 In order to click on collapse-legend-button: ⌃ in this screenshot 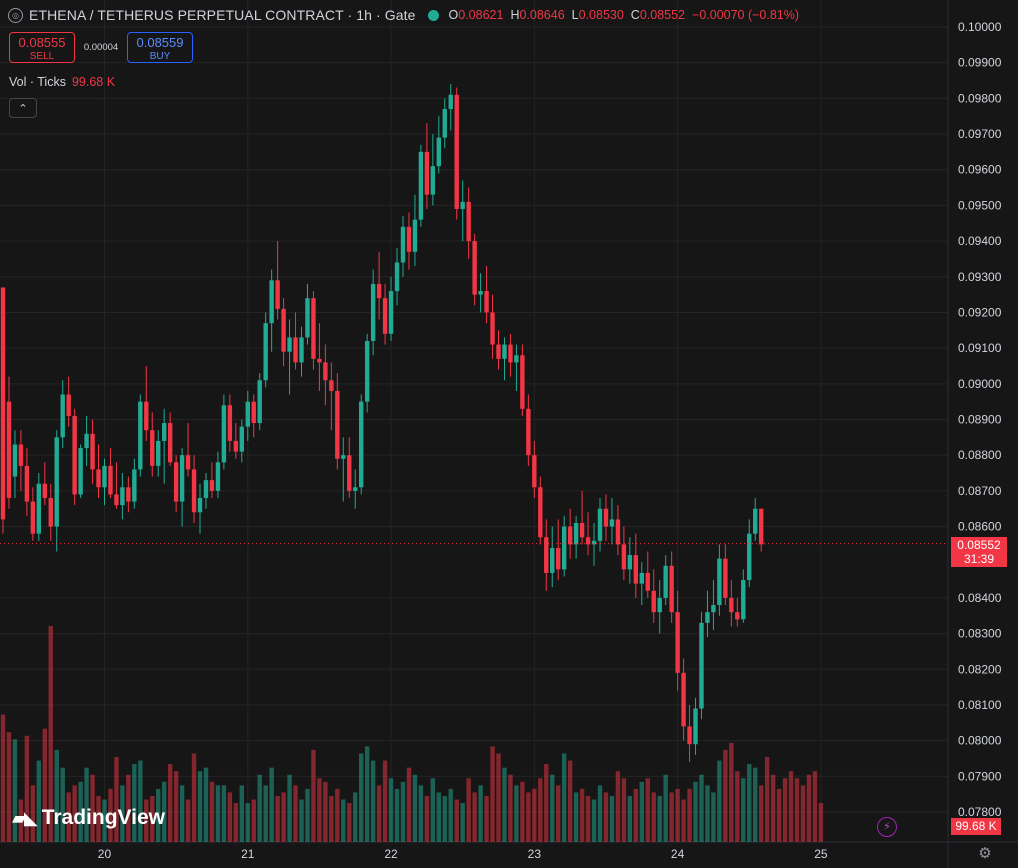, I will do `click(23, 108)`.